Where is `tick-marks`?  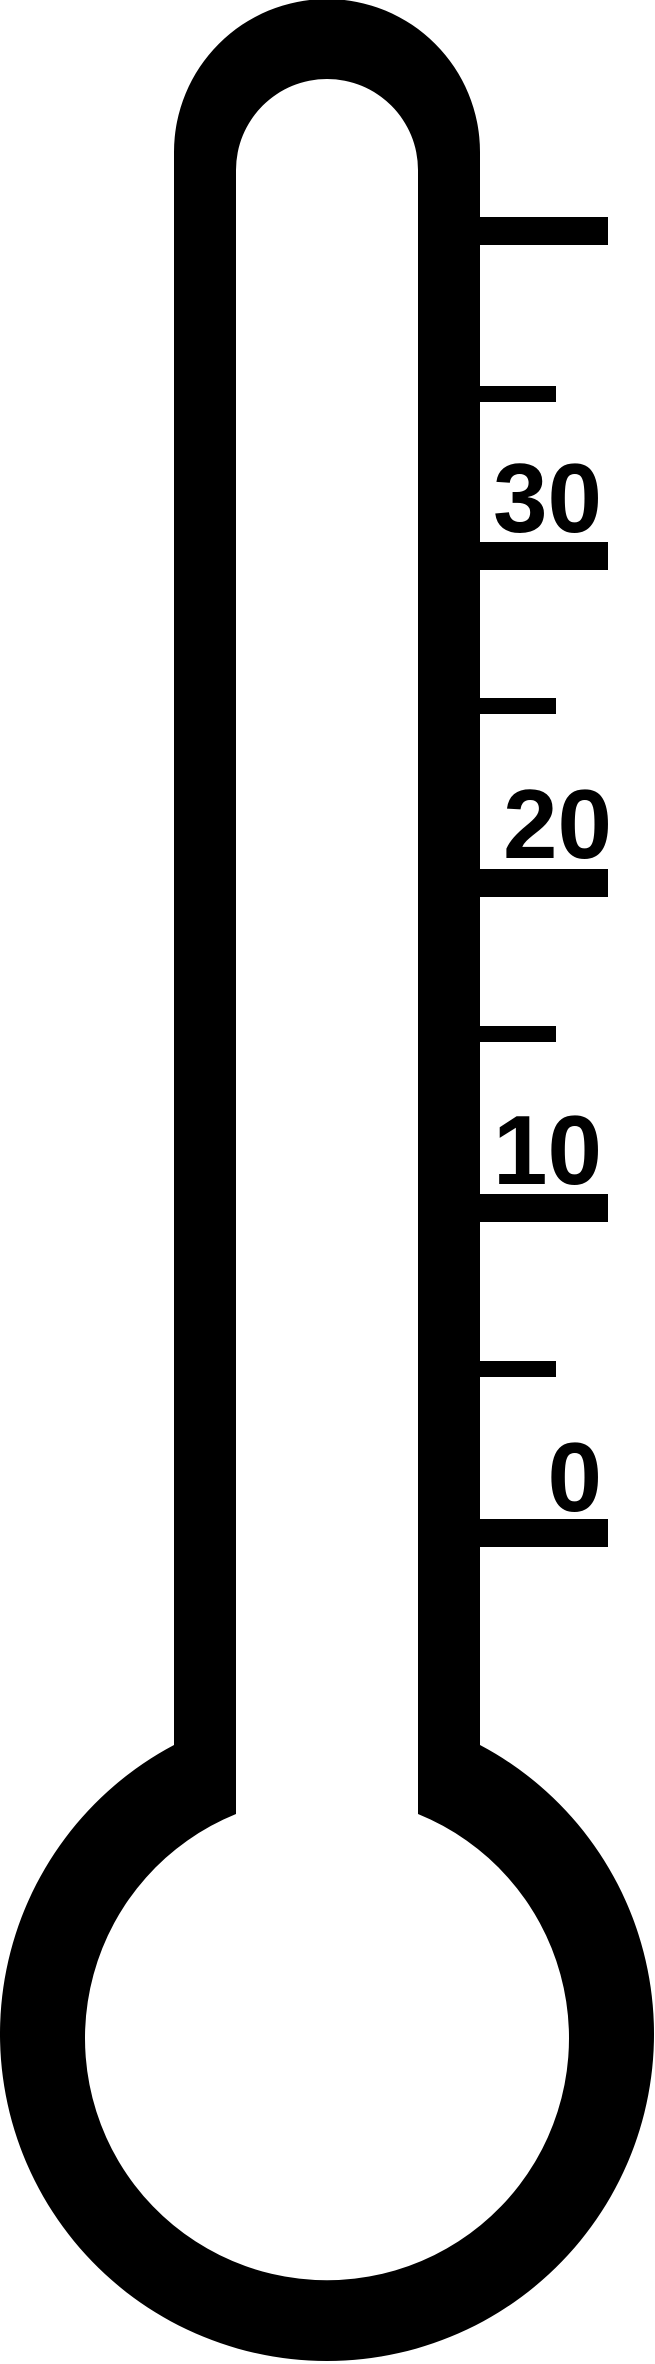 tick-marks is located at coordinates (544, 882).